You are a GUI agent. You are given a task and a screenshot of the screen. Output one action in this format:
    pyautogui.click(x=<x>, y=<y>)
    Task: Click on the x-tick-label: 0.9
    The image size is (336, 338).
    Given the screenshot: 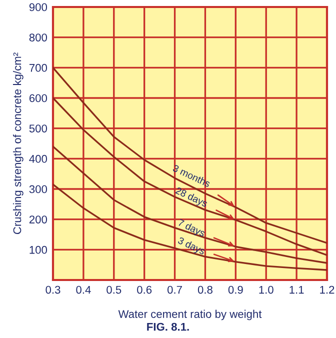 What is the action you would take?
    pyautogui.click(x=235, y=290)
    